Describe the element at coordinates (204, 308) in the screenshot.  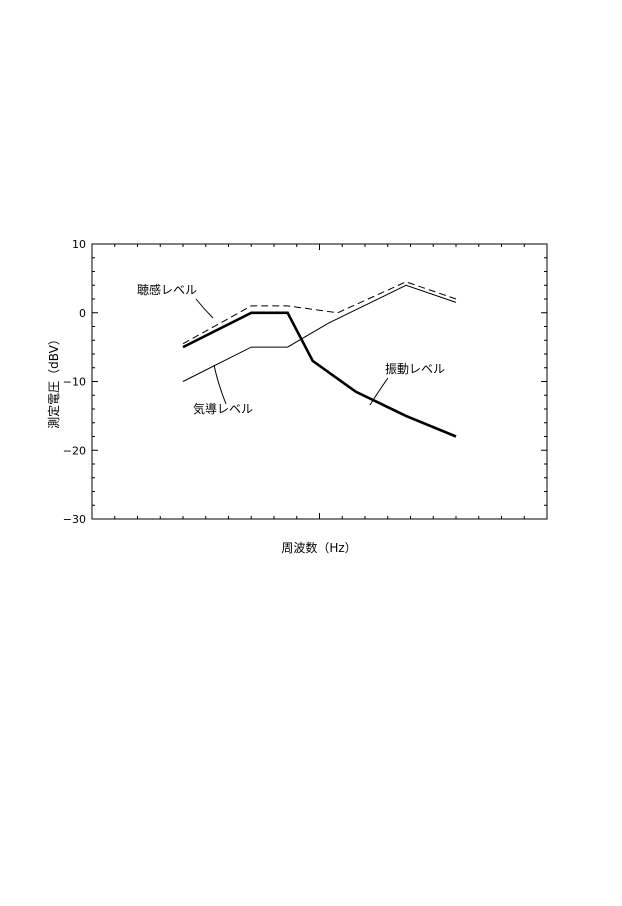
I see `leader-hearing-level` at that location.